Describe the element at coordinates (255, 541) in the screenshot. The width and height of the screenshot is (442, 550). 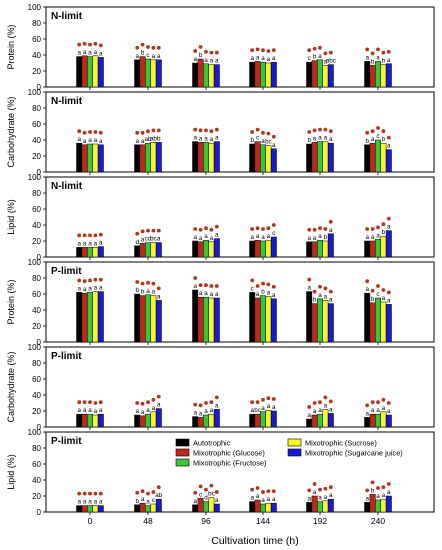
I see `x-axis-title: Cultivation time (h)` at that location.